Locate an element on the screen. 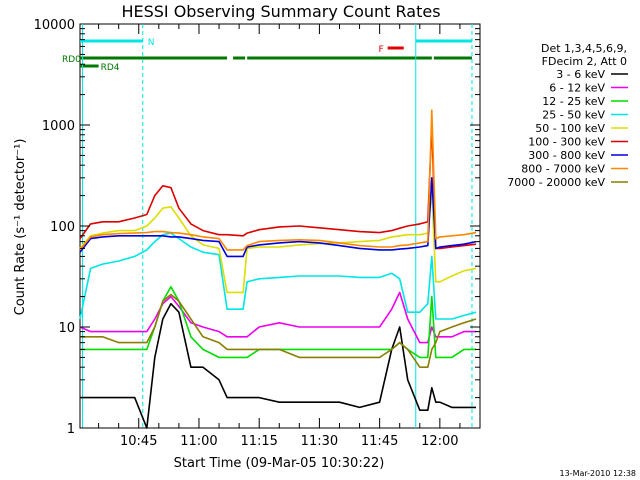  y-tick-label: 10 is located at coordinates (66, 328).